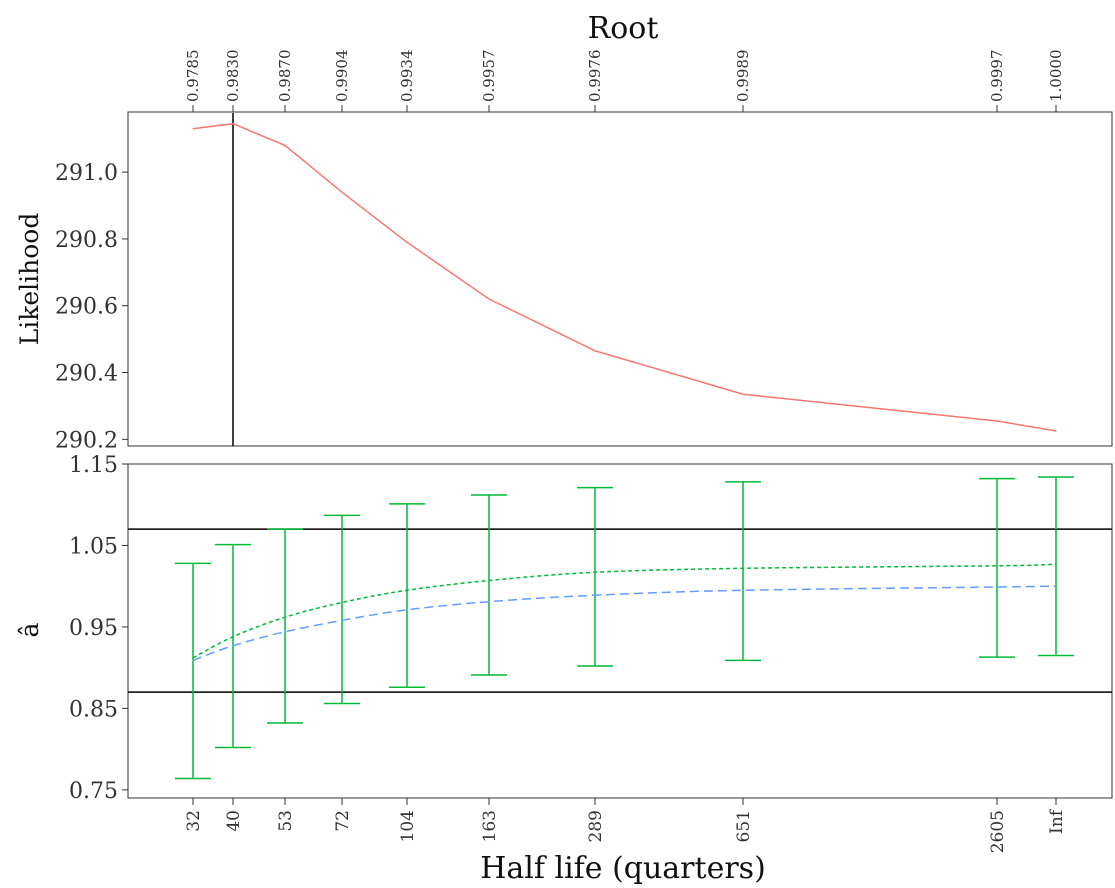 The height and width of the screenshot is (888, 1115). What do you see at coordinates (624, 623) in the screenshot?
I see `a-hat-dashed-series-line` at bounding box center [624, 623].